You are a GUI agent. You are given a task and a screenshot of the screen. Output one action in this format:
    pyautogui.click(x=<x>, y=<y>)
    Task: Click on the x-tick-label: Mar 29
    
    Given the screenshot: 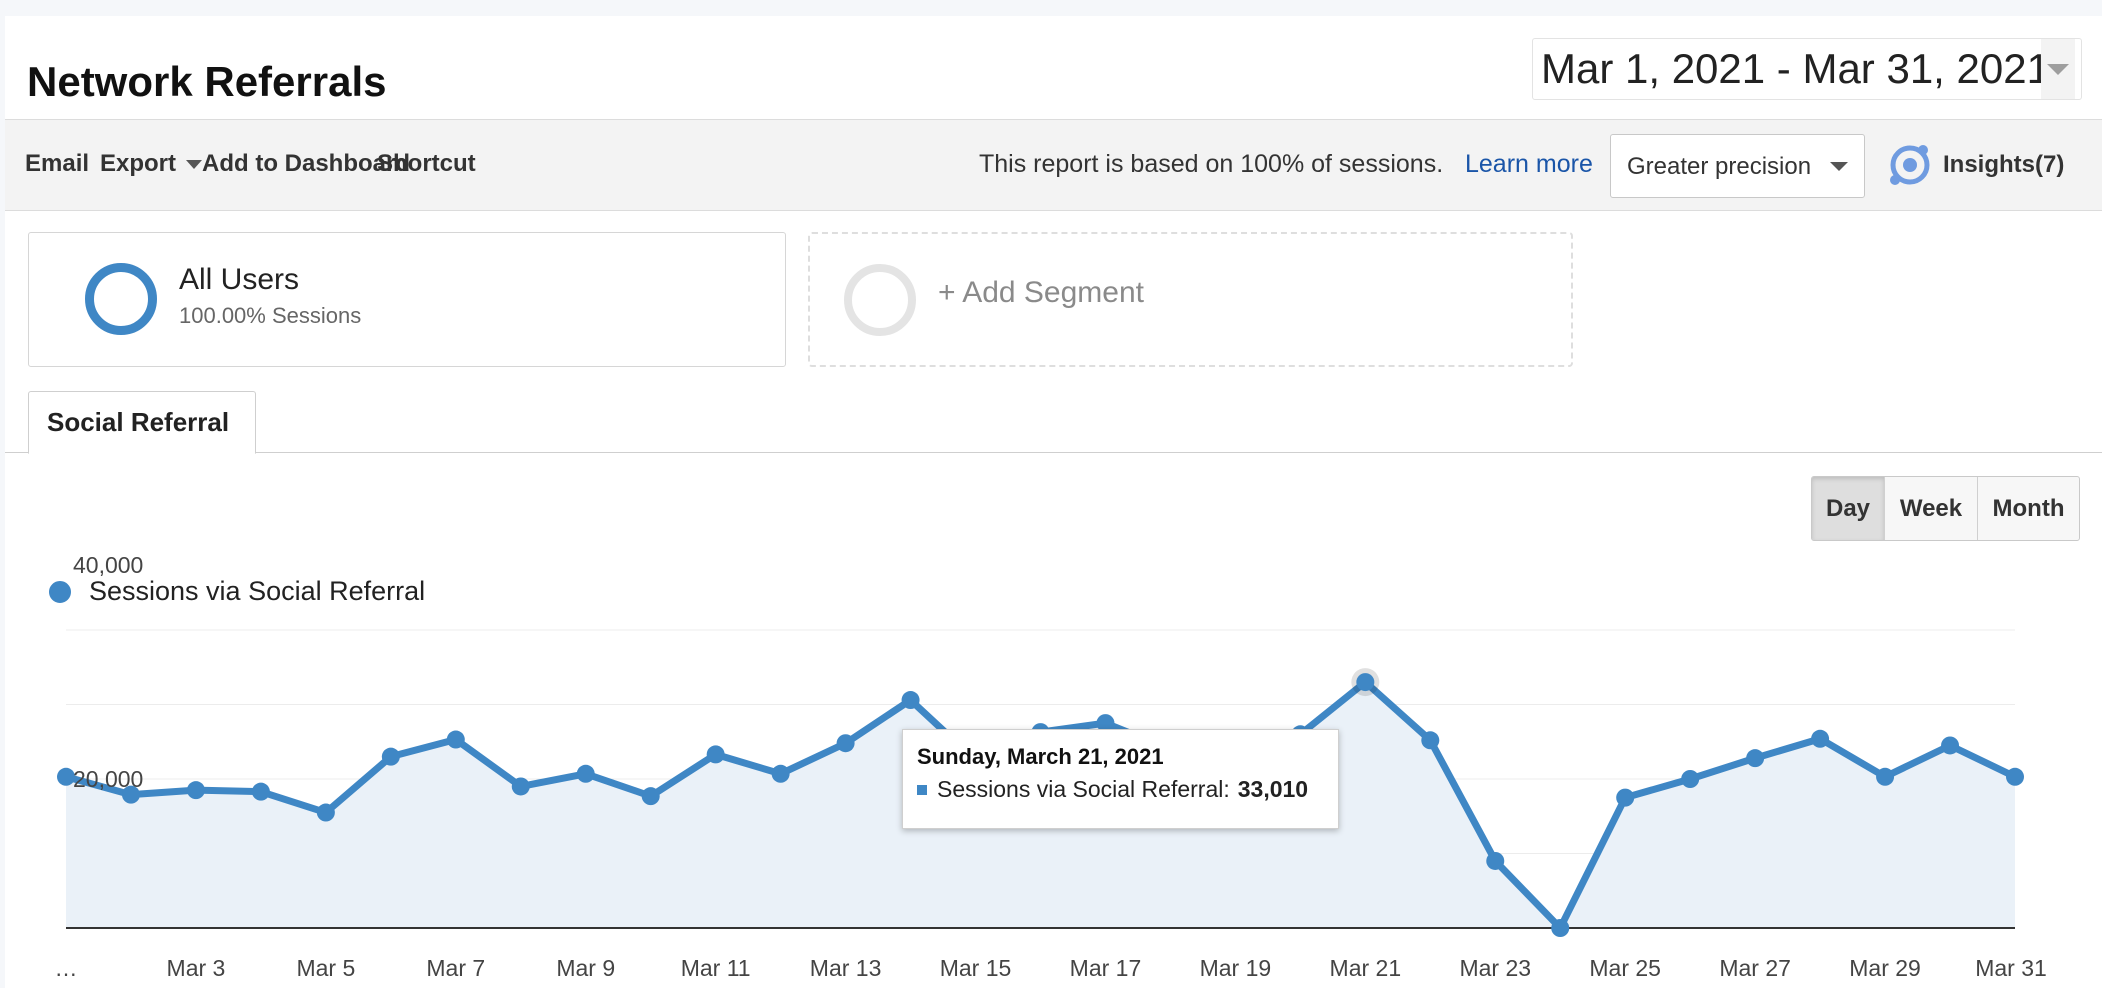 What is the action you would take?
    pyautogui.click(x=1885, y=968)
    